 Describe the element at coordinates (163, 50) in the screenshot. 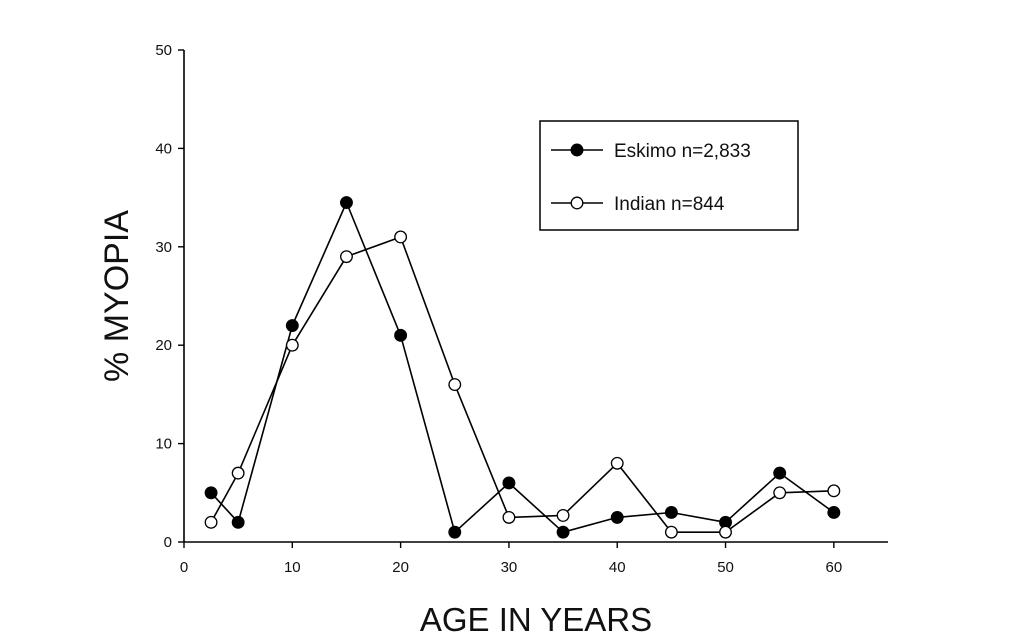

I see `y-tick-label: 50` at that location.